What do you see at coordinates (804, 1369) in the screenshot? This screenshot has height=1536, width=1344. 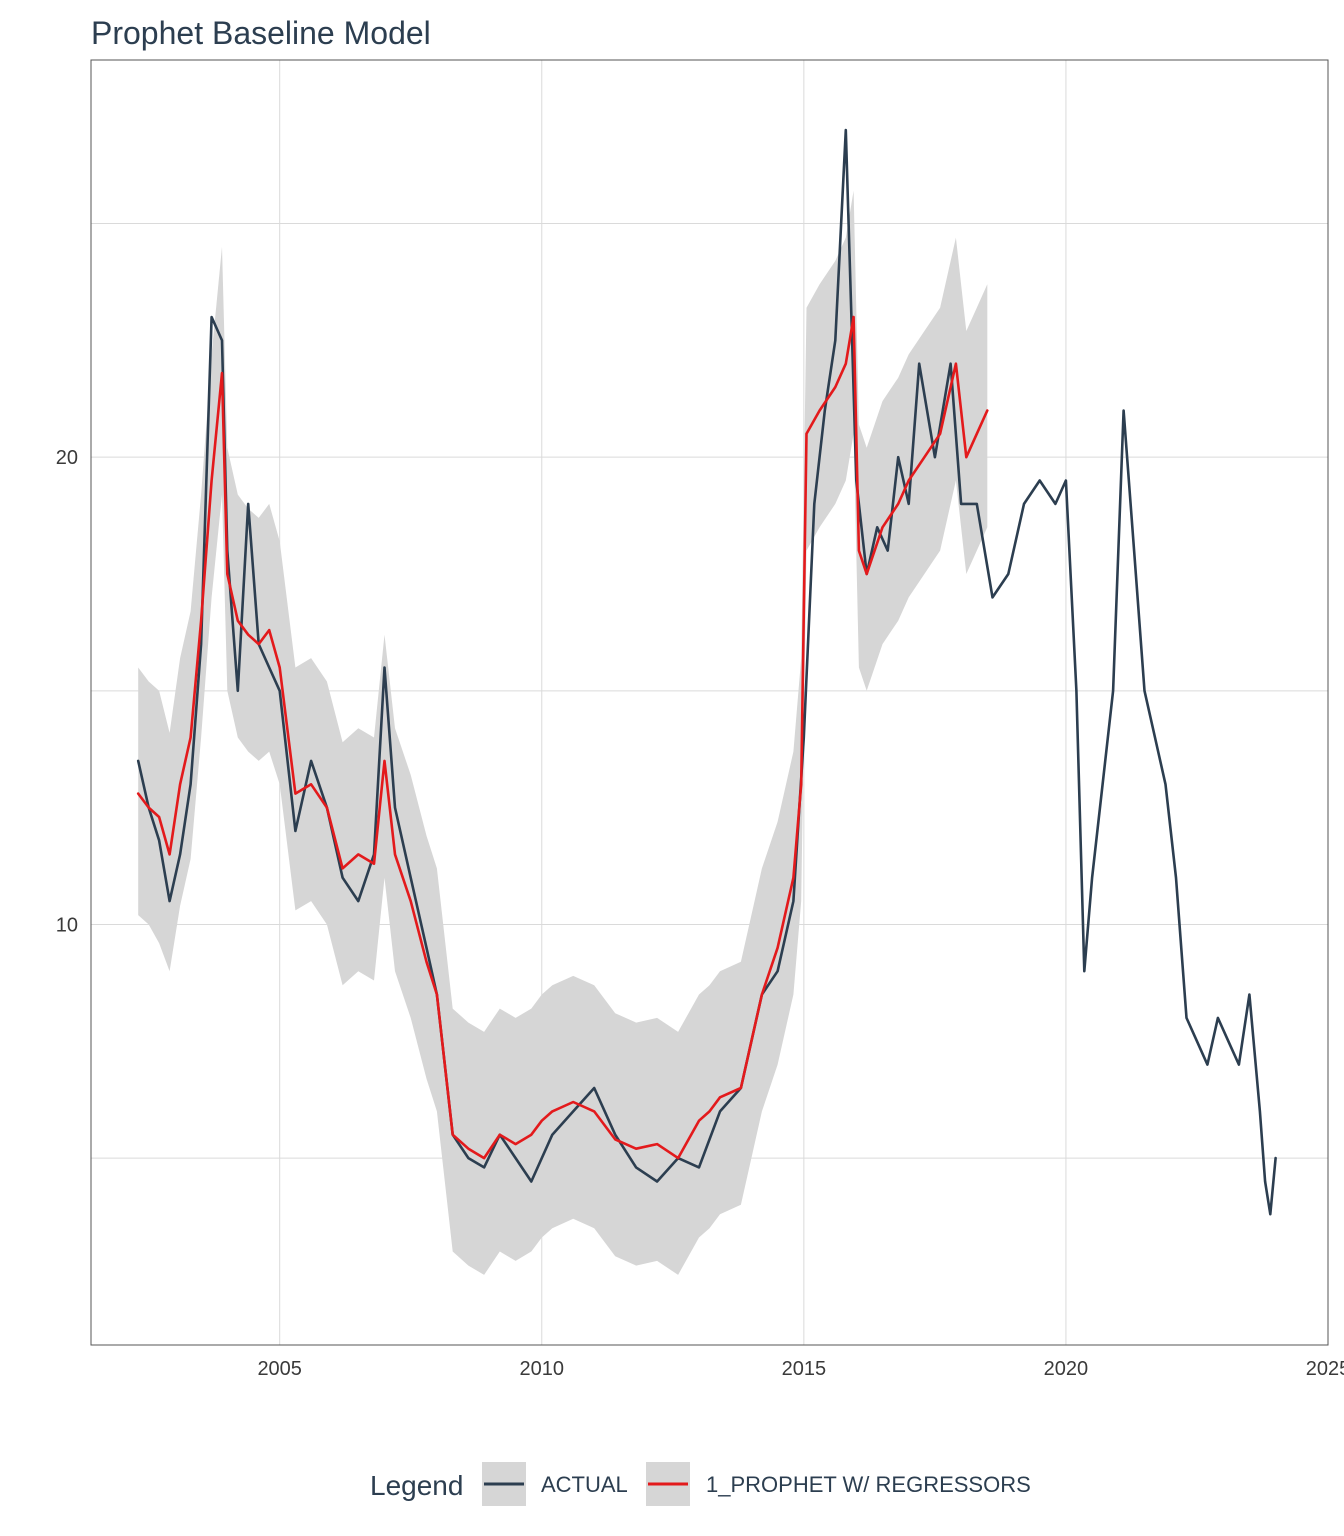 I see `x-tick-label: 2015` at bounding box center [804, 1369].